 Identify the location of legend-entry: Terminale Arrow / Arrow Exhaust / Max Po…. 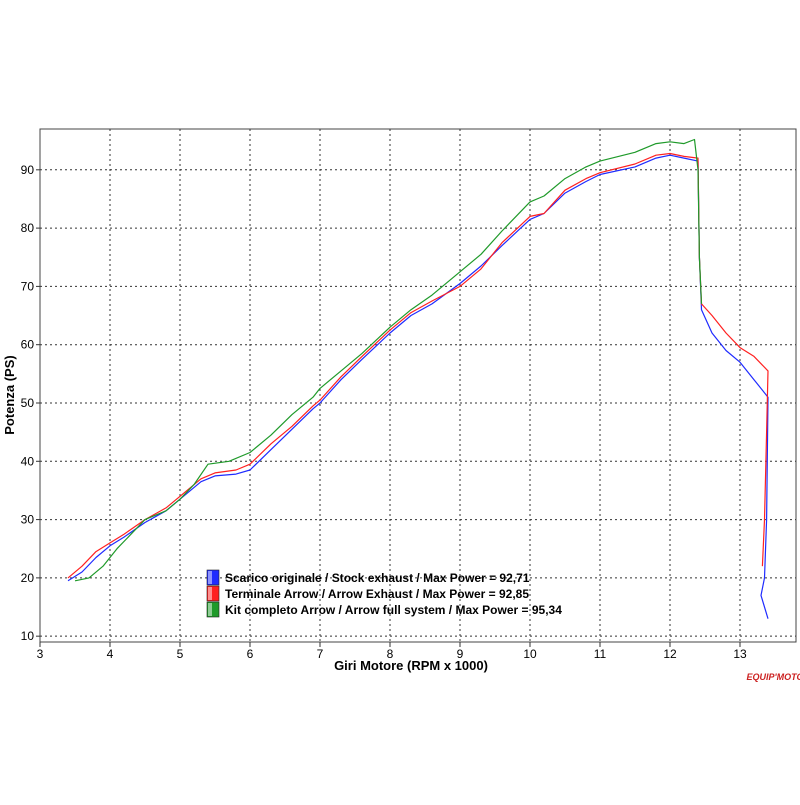
(377, 594).